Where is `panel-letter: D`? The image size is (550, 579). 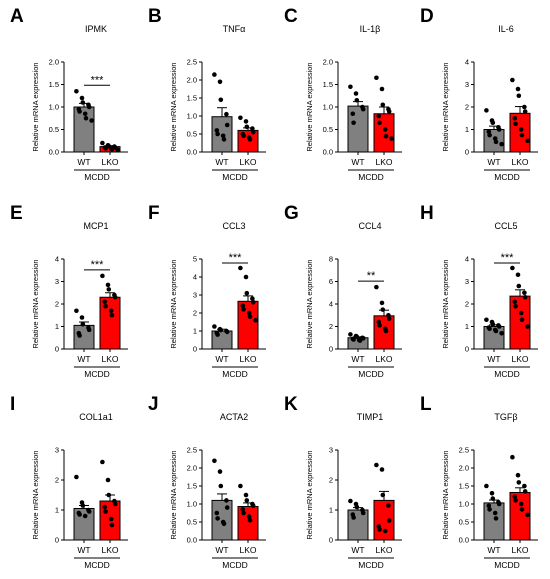 panel-letter: D is located at coordinates (427, 16).